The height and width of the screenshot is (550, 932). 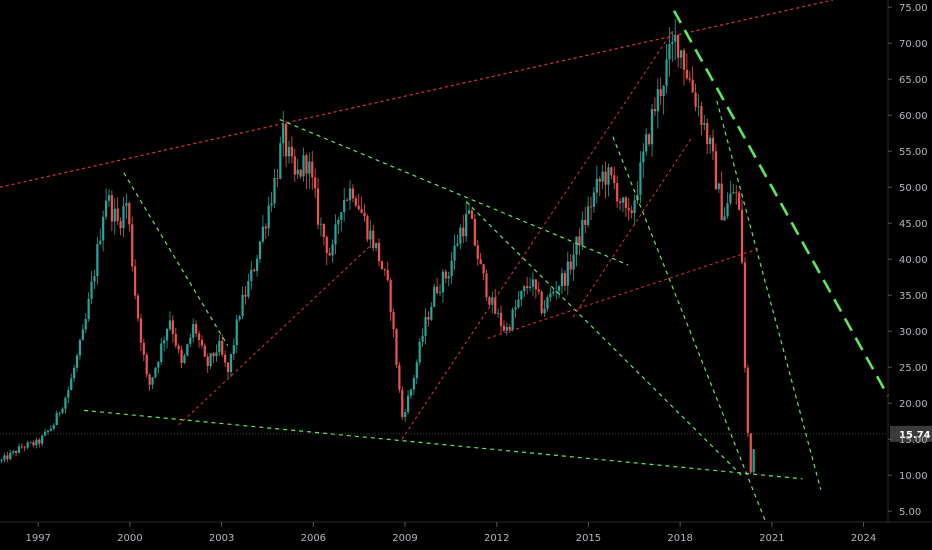 What do you see at coordinates (450, 533) in the screenshot?
I see `x-axis: 1997 2000 2003 2006 2009 2012 2015 2018 2021 2024` at bounding box center [450, 533].